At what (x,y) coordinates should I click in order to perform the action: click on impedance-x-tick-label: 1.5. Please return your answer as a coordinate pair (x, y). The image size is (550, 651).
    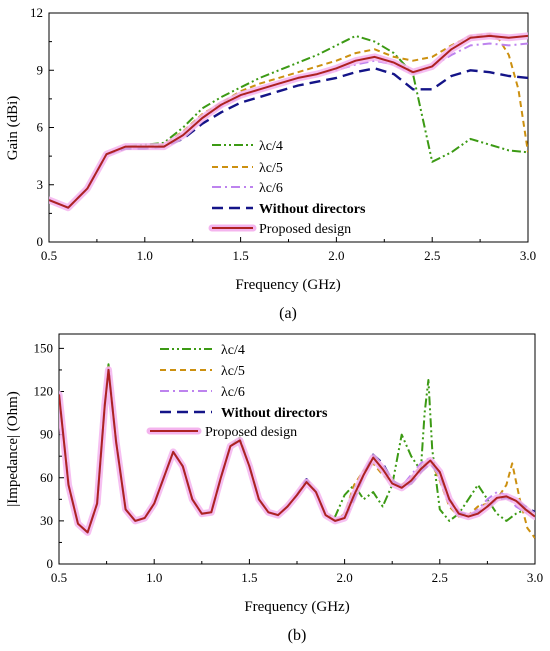
    Looking at the image, I should click on (249, 577).